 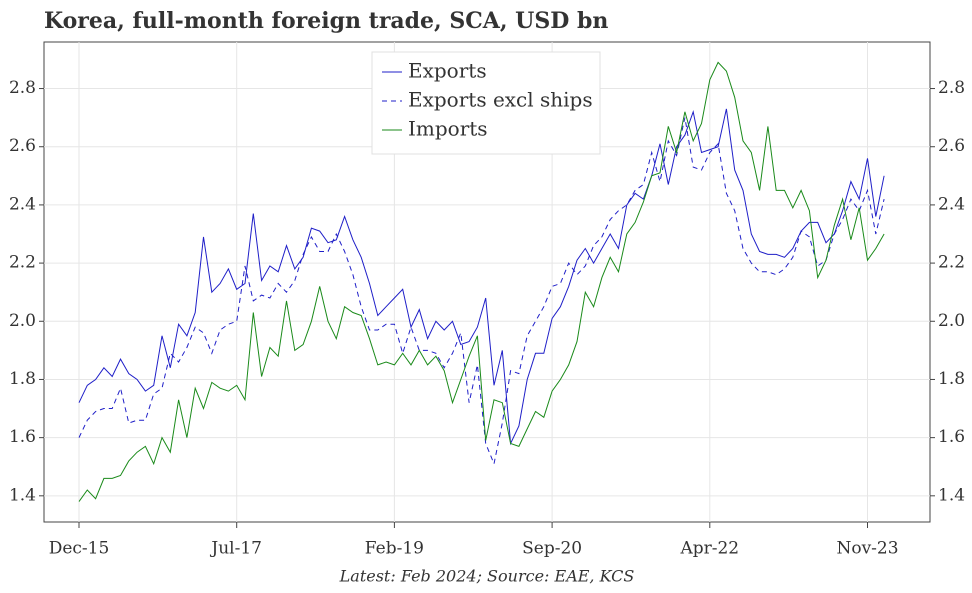 What do you see at coordinates (394, 549) in the screenshot?
I see `x-tick-label: Feb-19` at bounding box center [394, 549].